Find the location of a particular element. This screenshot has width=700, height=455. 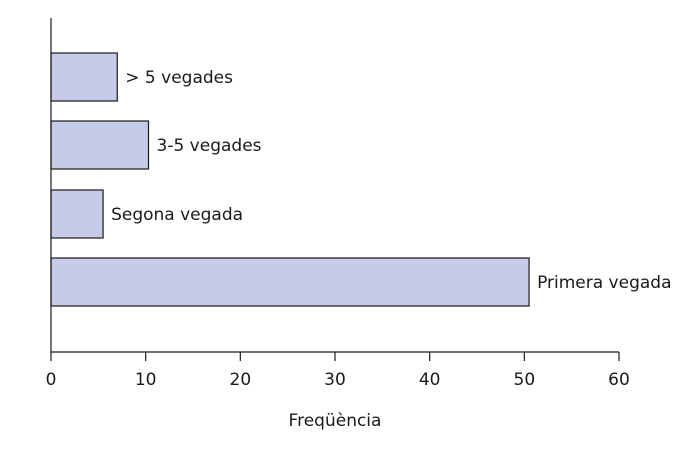

bar-label-3: Primera vegada is located at coordinates (604, 283).